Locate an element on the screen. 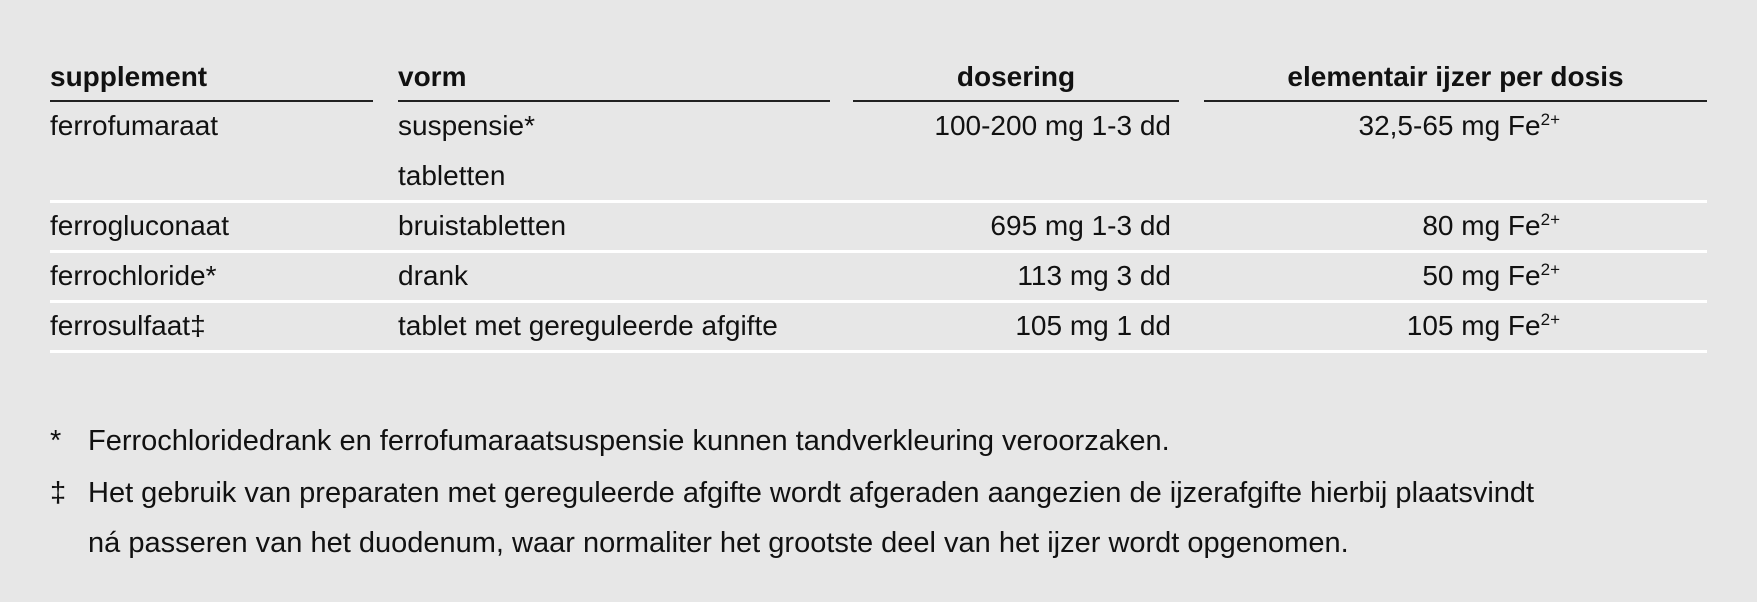  vorm-cell: tabletten is located at coordinates (452, 175).